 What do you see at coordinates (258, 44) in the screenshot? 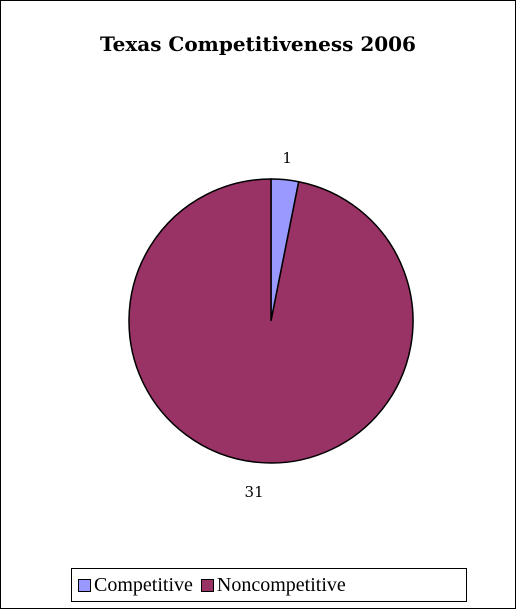
I see `chart-title: Texas Competitiveness 2006` at bounding box center [258, 44].